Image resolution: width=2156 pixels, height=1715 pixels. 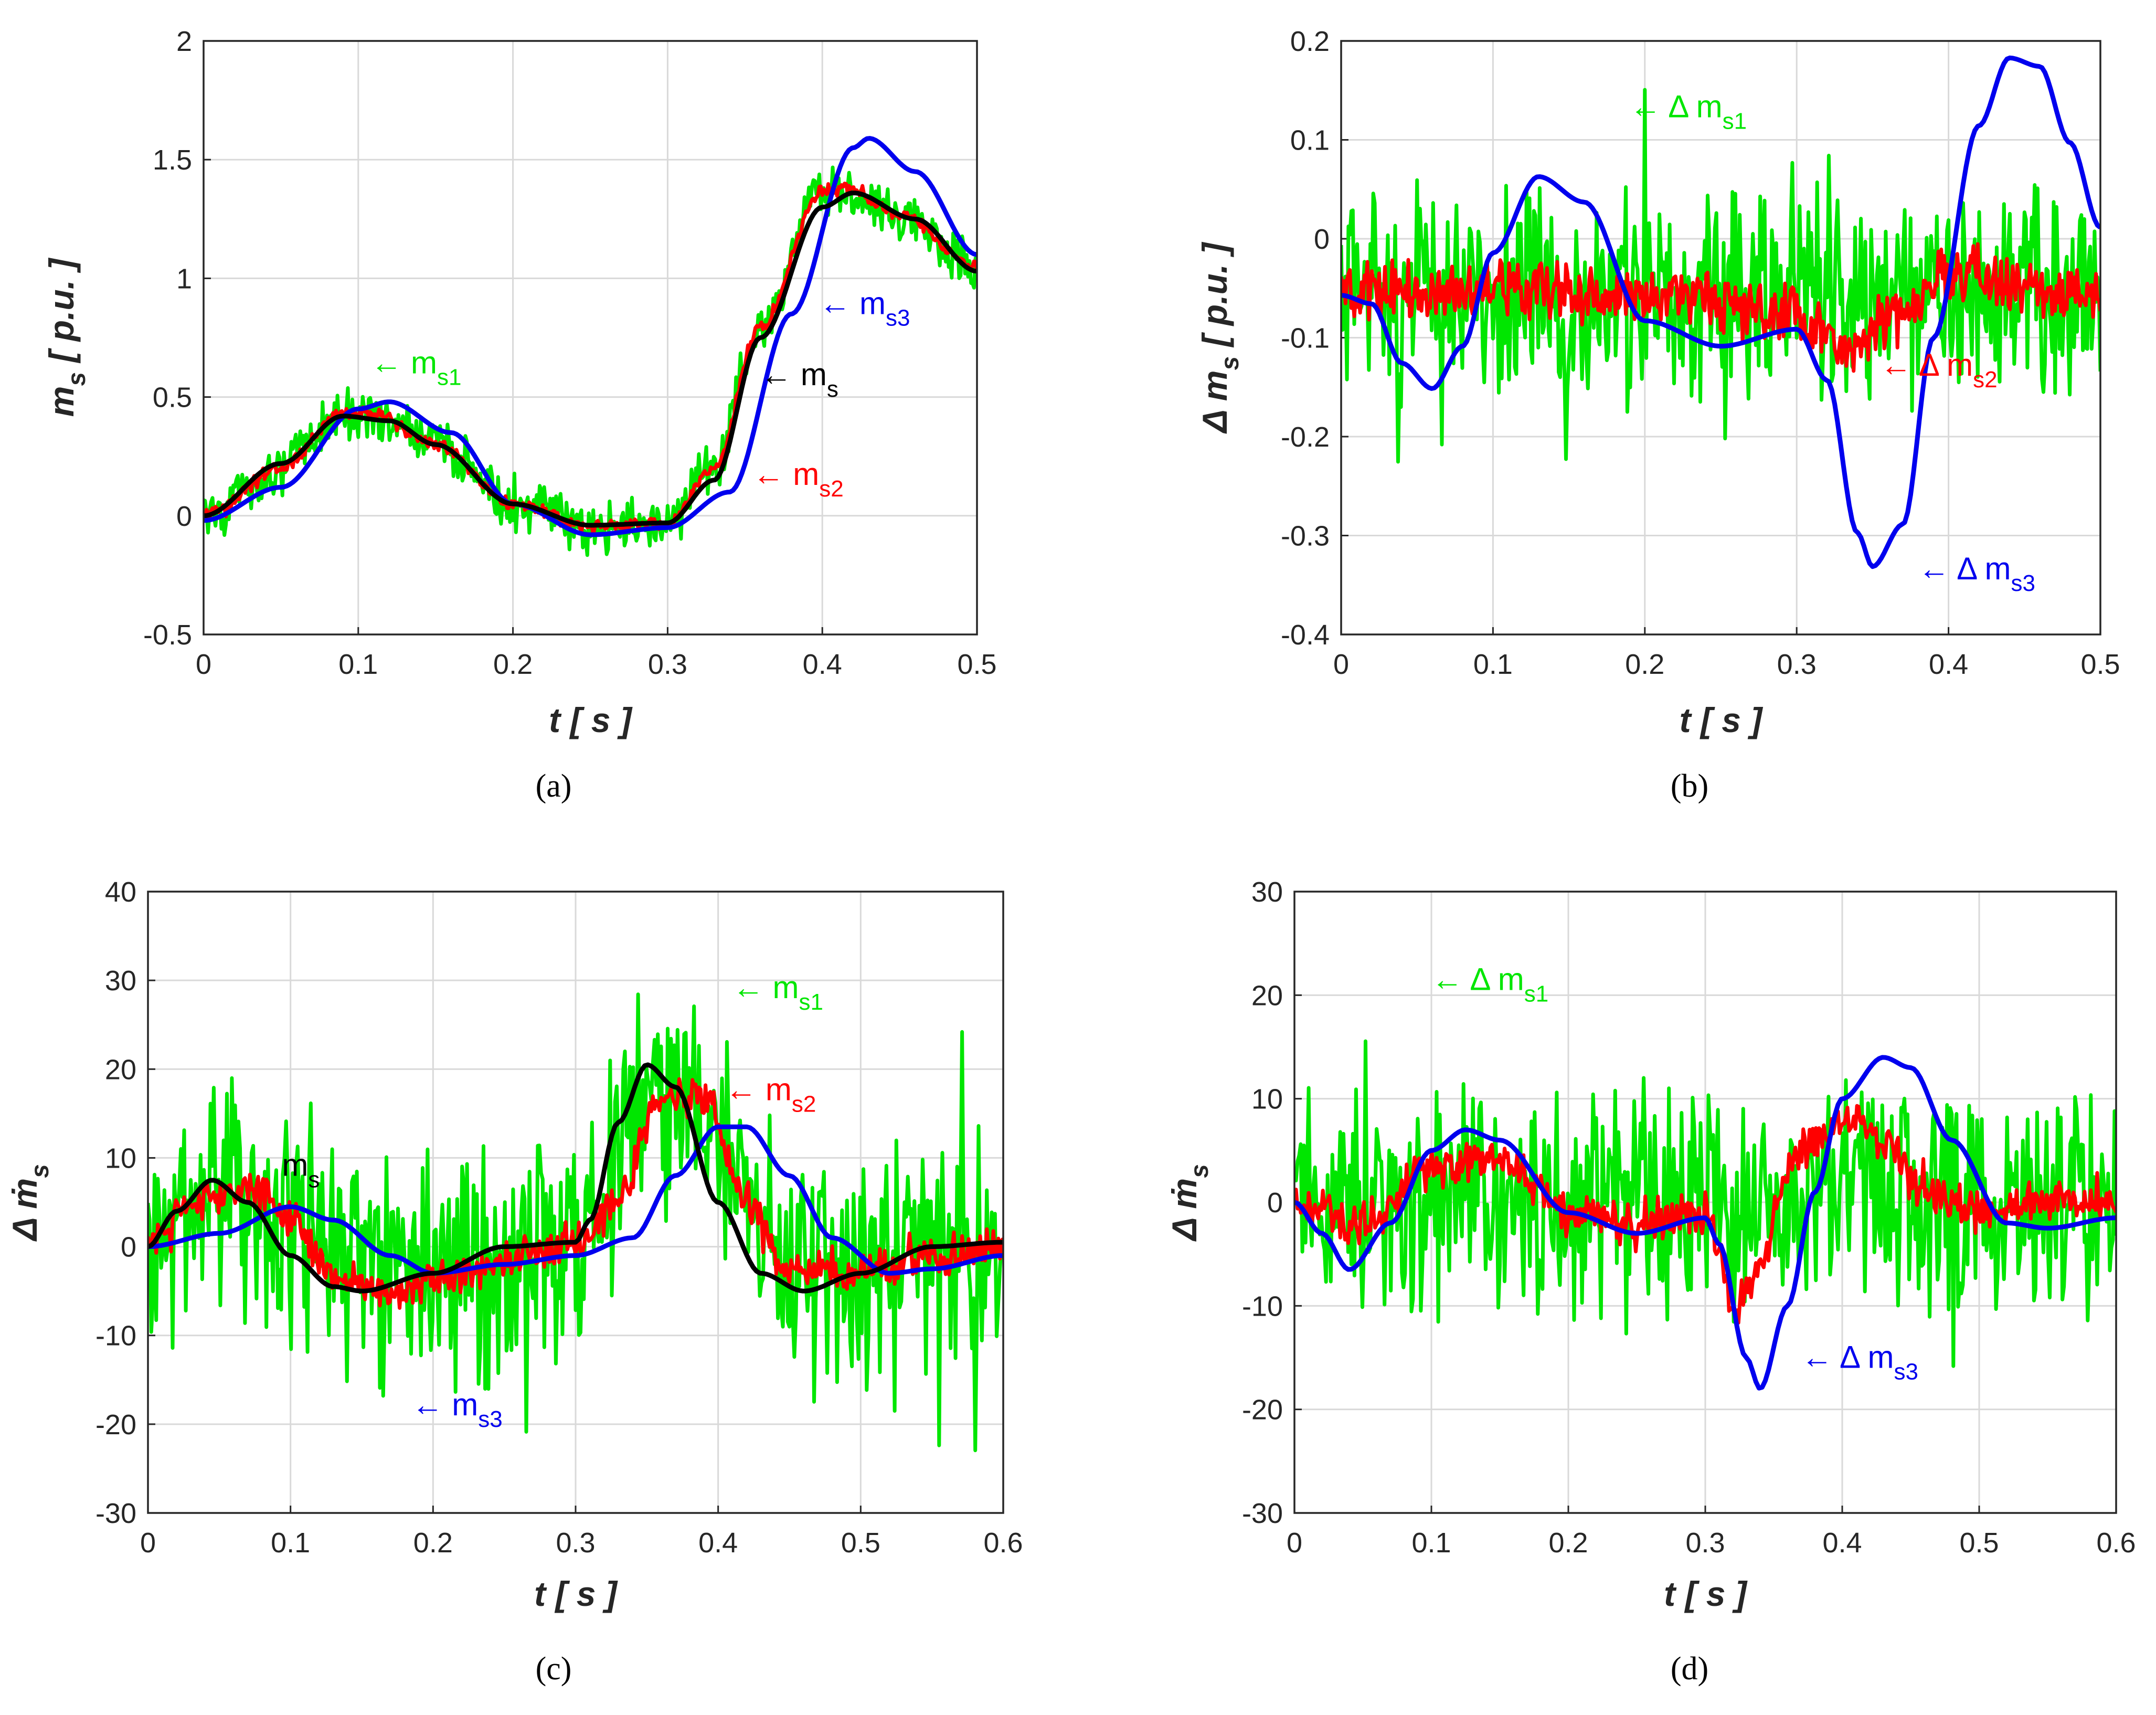 What do you see at coordinates (1305, 635) in the screenshot?
I see `y-tick-label: -0.4` at bounding box center [1305, 635].